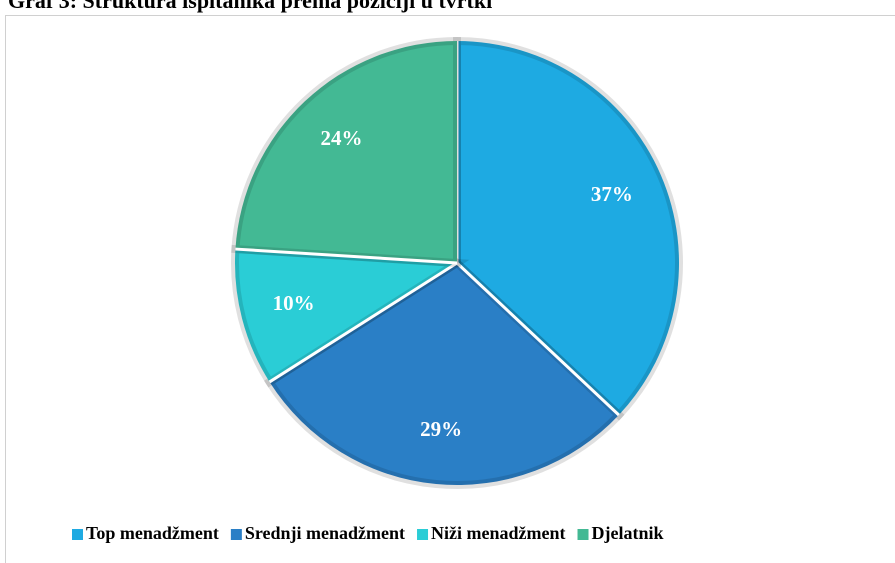  What do you see at coordinates (294, 303) in the screenshot?
I see `data-label: 10%` at bounding box center [294, 303].